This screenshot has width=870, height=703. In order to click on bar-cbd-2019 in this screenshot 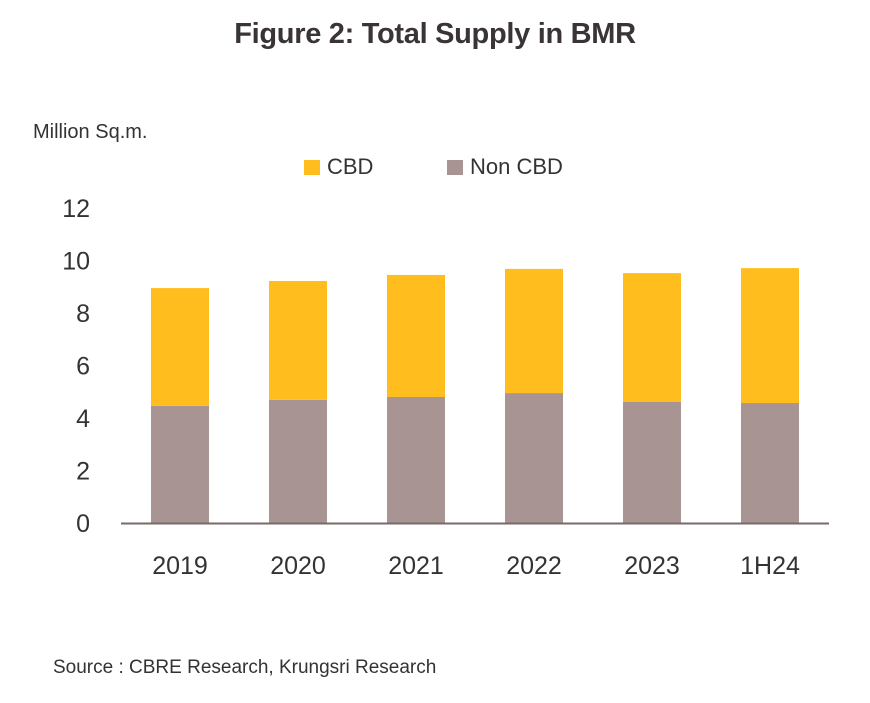, I will do `click(180, 347)`.